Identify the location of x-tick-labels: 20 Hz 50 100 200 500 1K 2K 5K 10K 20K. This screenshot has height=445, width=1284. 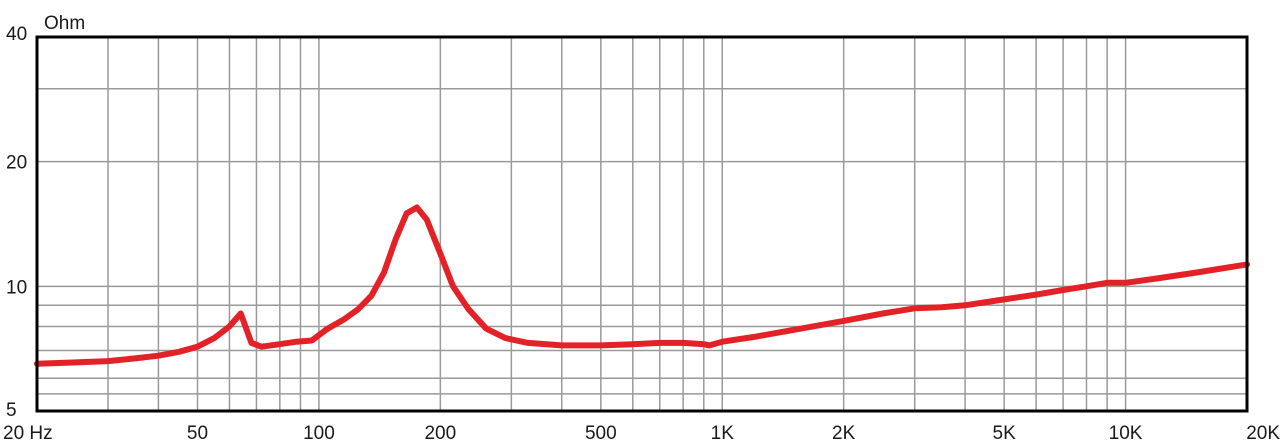
(641, 433).